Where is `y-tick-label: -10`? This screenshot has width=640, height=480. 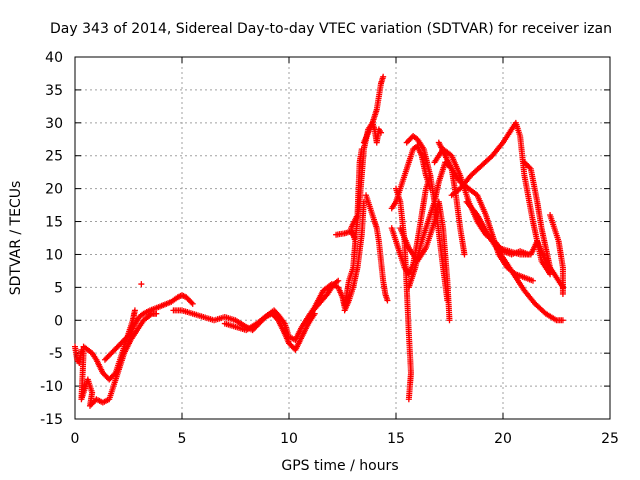 y-tick-label: -10 is located at coordinates (51, 387).